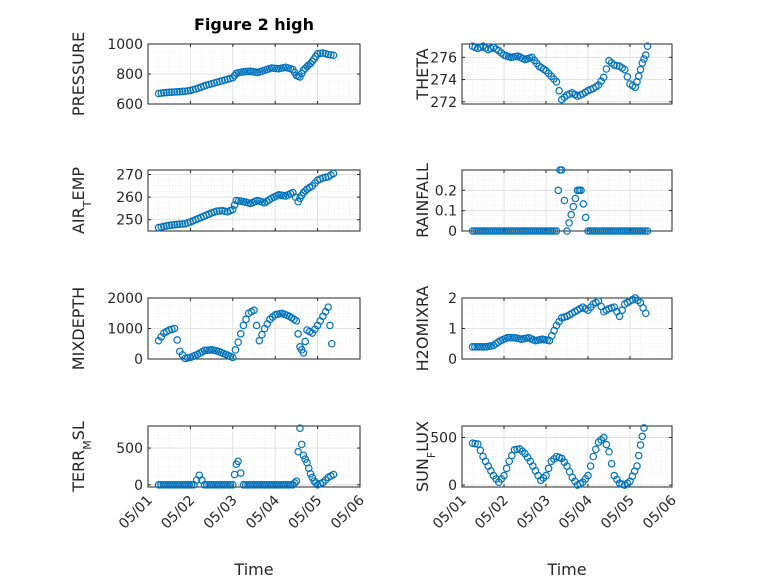 This screenshot has height=583, width=778. Describe the element at coordinates (129, 105) in the screenshot. I see `y-tick-label: 600` at that location.